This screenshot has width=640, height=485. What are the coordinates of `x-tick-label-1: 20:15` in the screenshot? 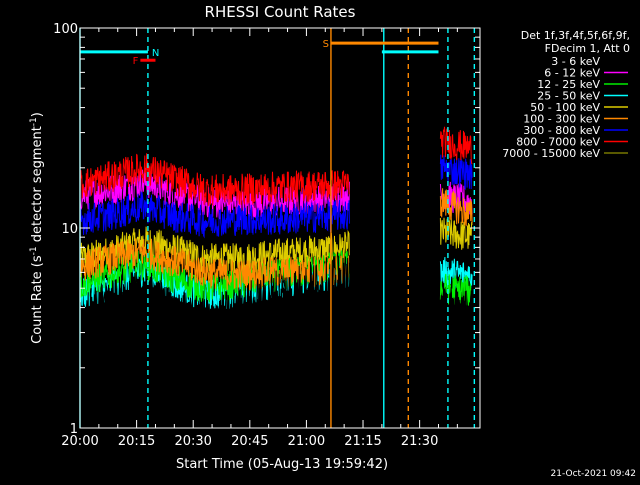 It's located at (136, 441).